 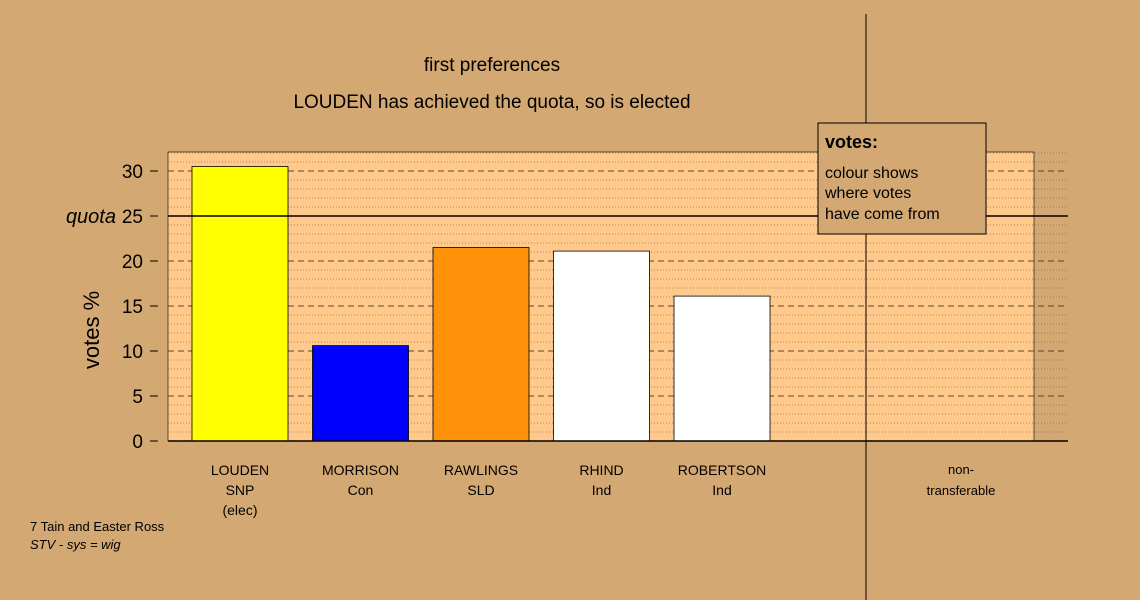 I want to click on bar-rhind, so click(x=601, y=346).